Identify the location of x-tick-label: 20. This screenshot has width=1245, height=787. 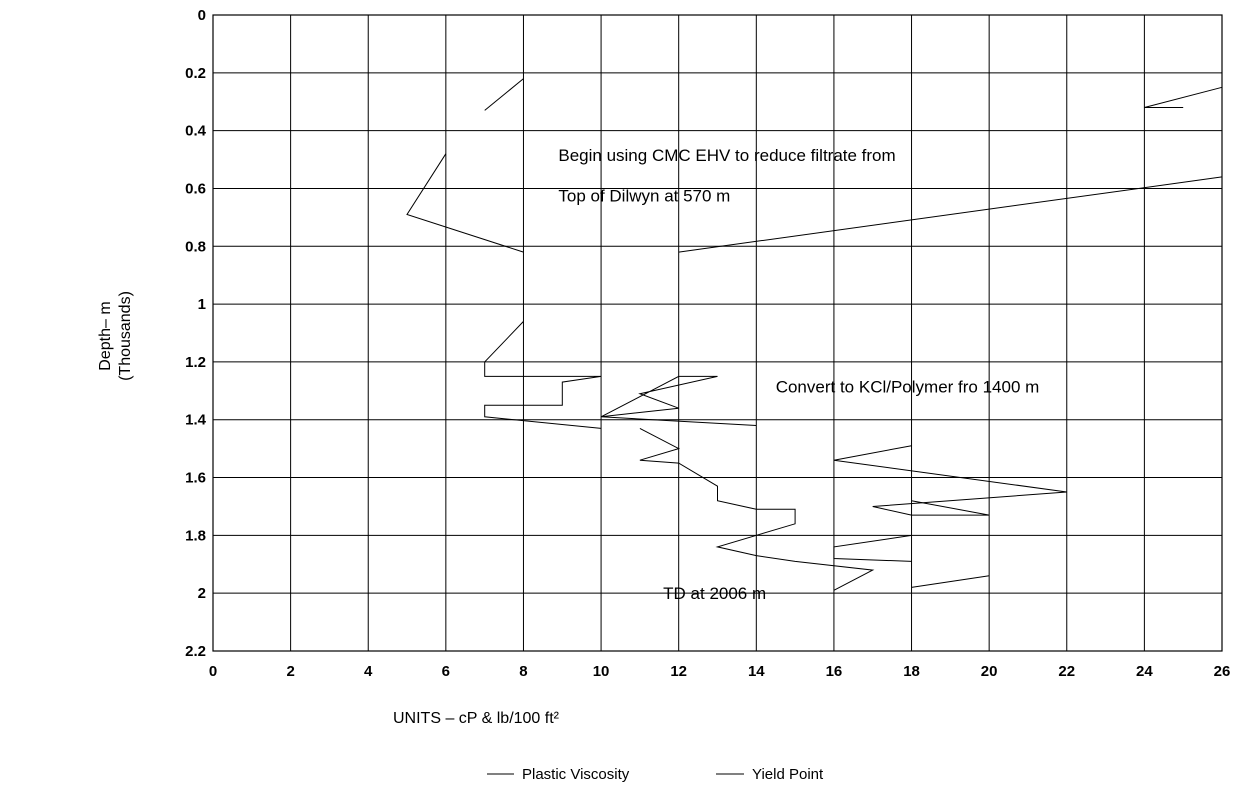
(989, 671).